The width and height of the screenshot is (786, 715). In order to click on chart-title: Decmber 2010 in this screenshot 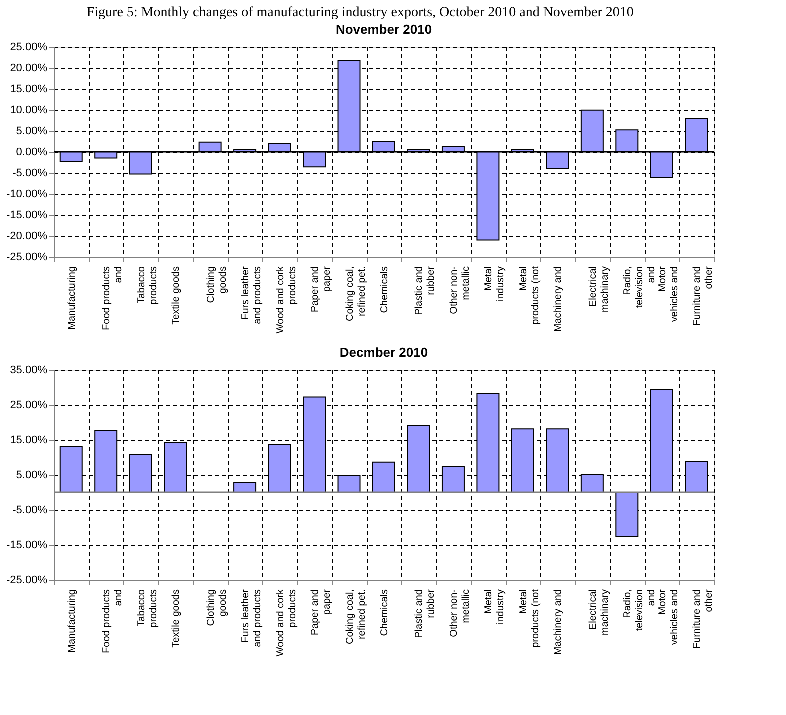, I will do `click(384, 352)`.